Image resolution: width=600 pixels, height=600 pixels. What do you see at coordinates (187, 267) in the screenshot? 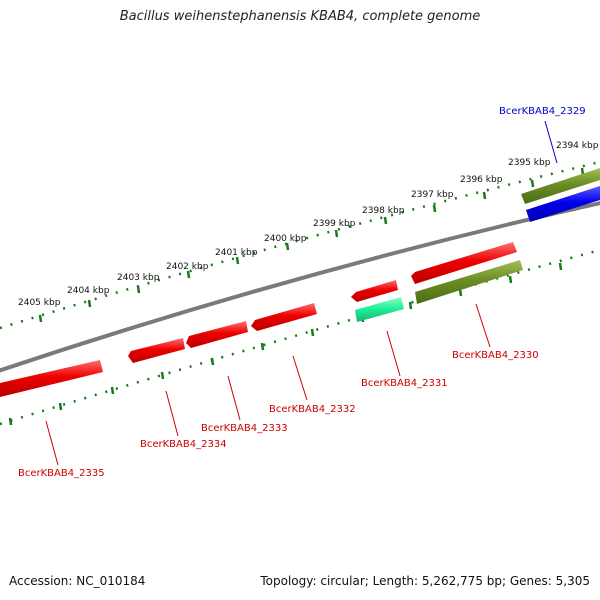
I see `scale-label: 2402 kbp` at bounding box center [187, 267].